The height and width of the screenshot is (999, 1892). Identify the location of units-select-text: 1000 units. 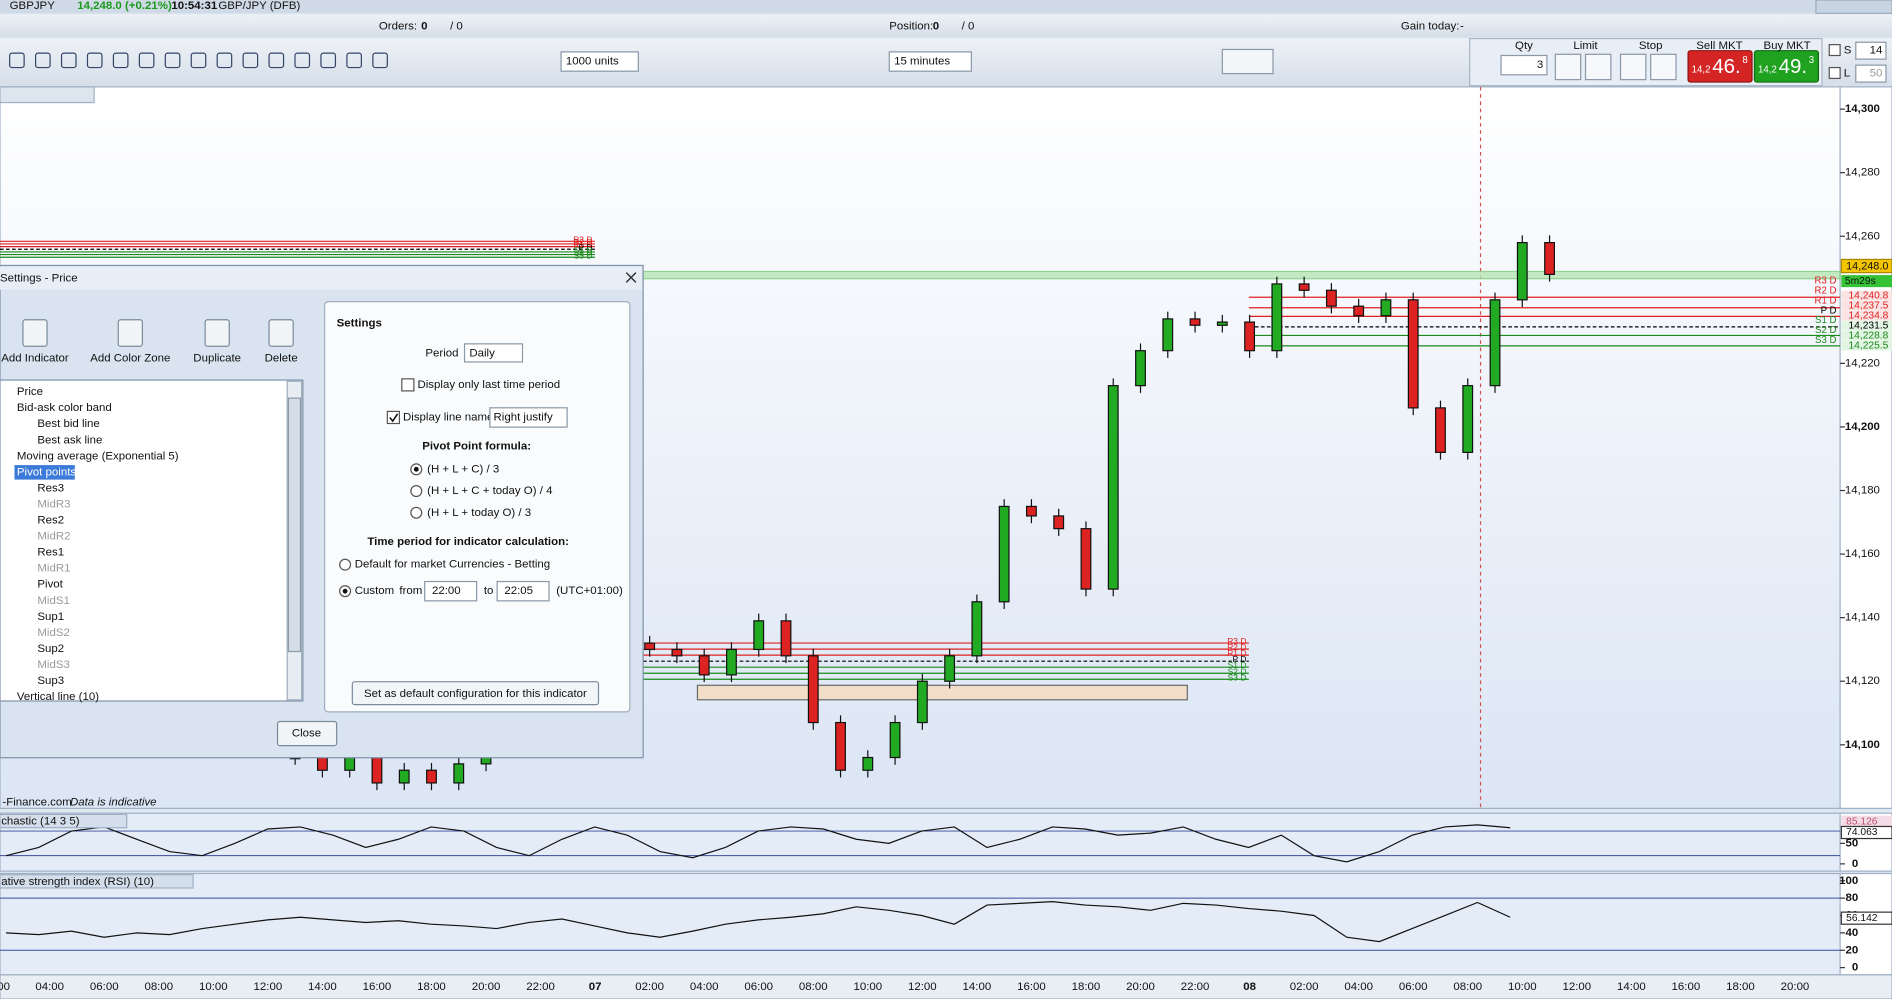
(592, 62).